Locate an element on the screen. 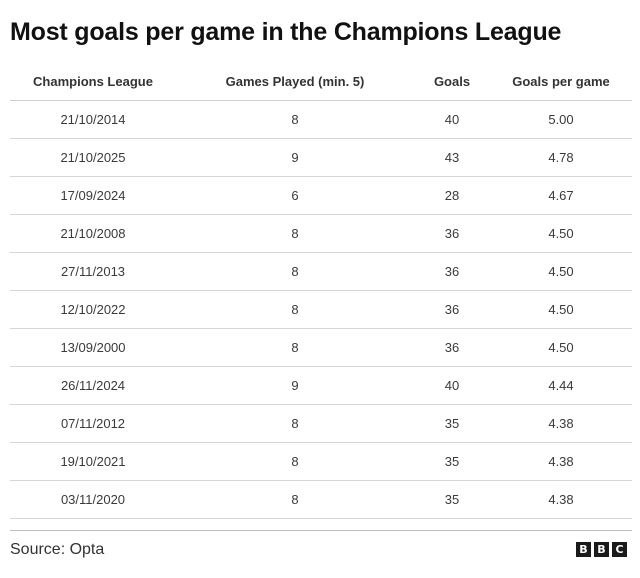  footer-divider is located at coordinates (321, 530).